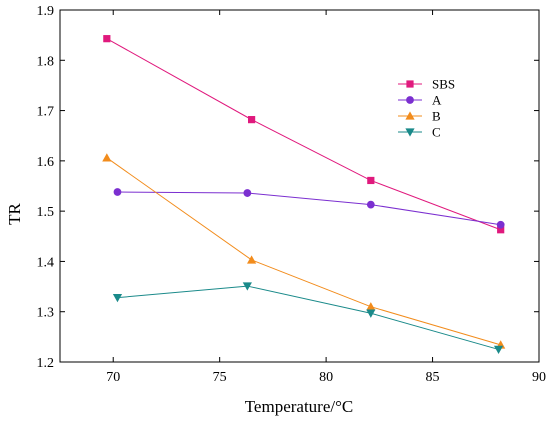  Describe the element at coordinates (299, 406) in the screenshot. I see `x-axis-title: Temperature/°C` at that location.